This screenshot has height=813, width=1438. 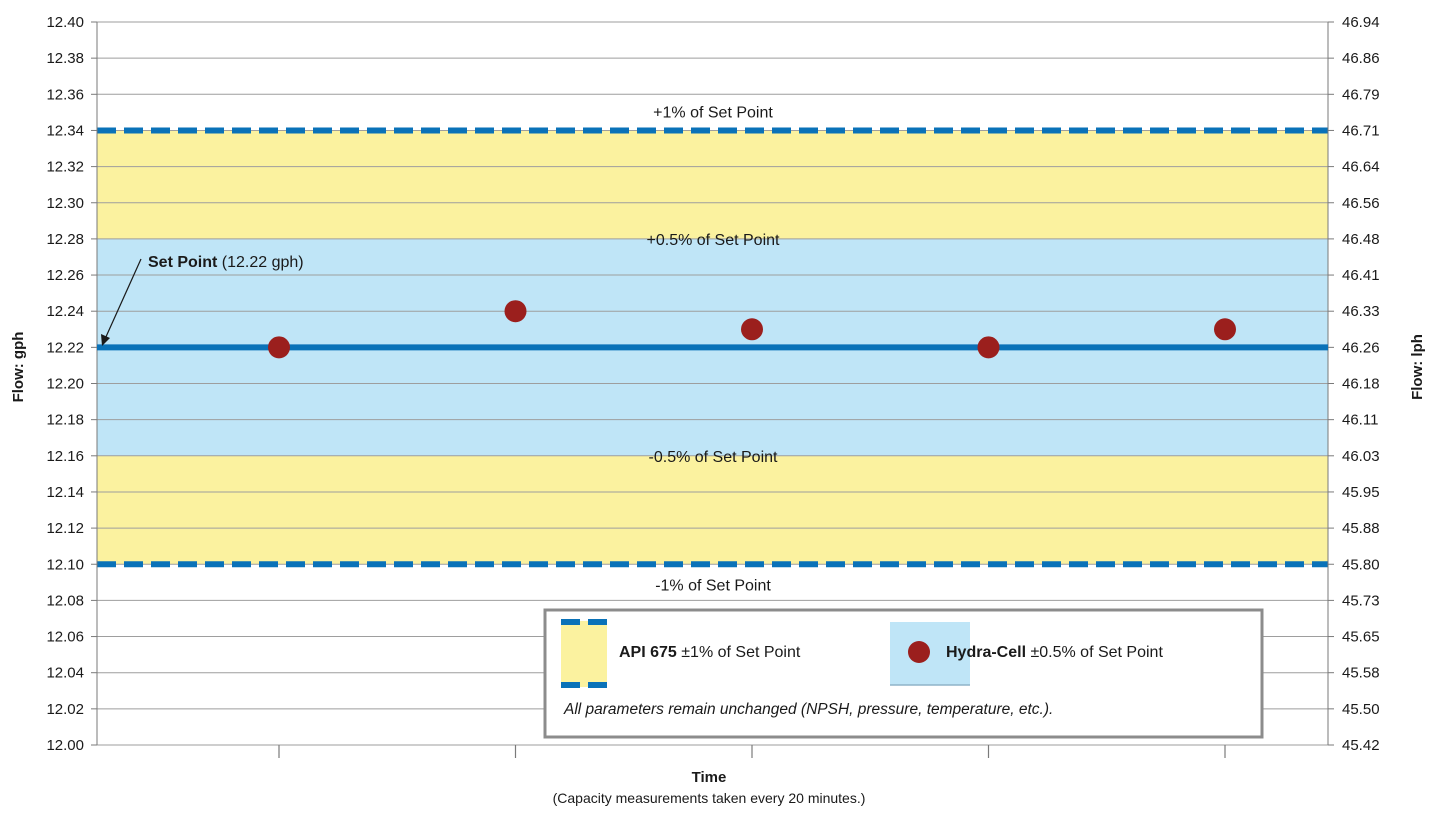 I want to click on y2-tick-label: 46.18, so click(x=1361, y=384).